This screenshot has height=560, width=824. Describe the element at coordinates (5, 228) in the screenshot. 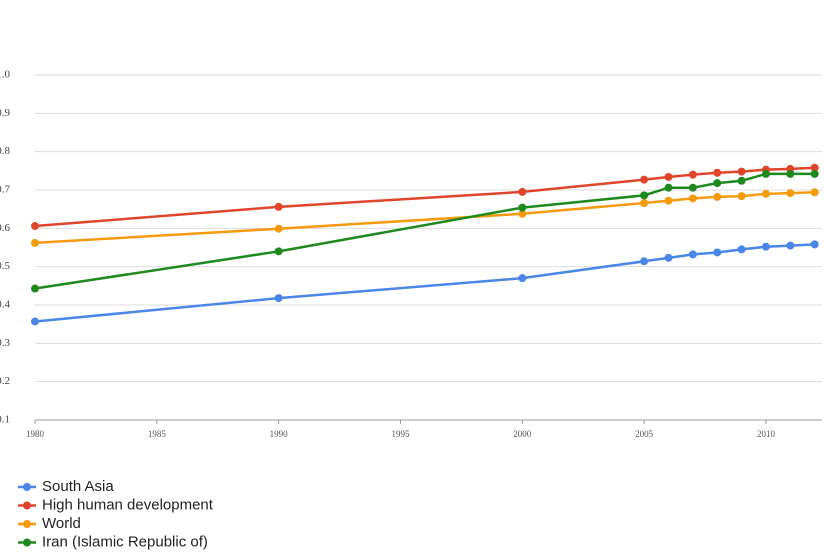

I see `y-tick-label: 0.6` at that location.